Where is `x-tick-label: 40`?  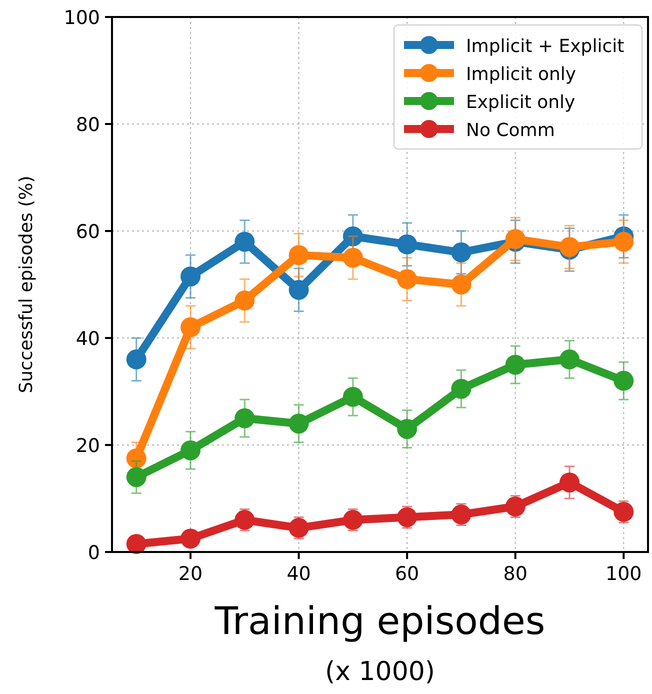
x-tick-label: 40 is located at coordinates (298, 574).